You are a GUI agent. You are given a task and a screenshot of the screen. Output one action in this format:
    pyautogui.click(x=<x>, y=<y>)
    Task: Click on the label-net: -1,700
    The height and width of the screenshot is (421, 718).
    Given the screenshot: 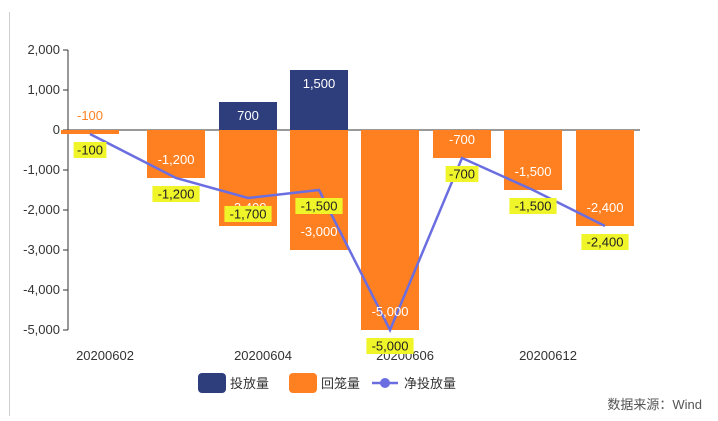 What is the action you would take?
    pyautogui.click(x=248, y=214)
    